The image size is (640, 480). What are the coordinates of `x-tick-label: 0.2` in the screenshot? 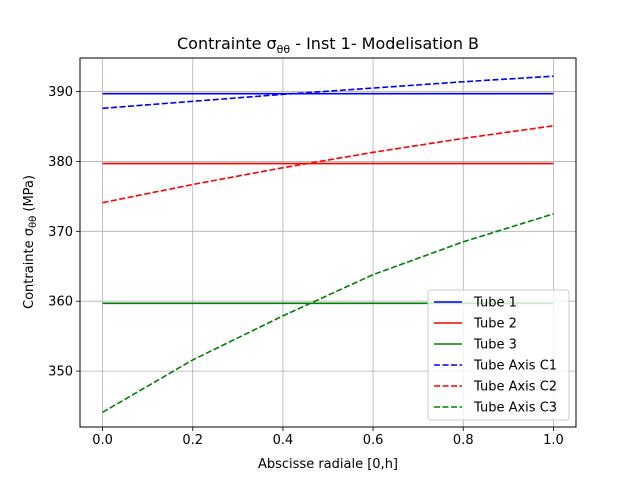 It's located at (192, 440).